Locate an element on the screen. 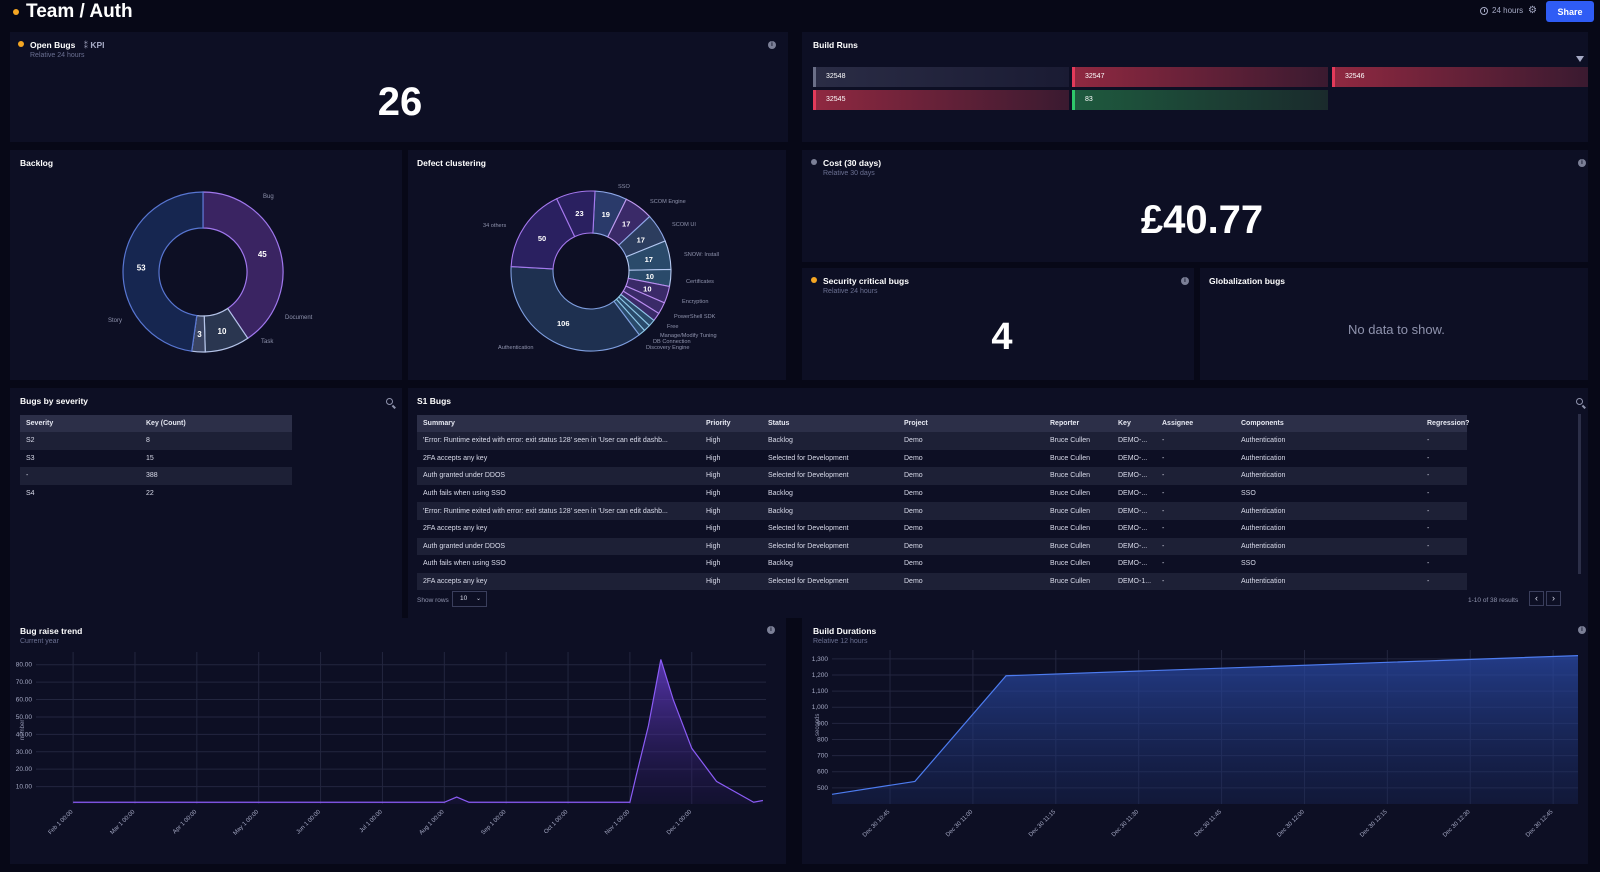  column-header: Components is located at coordinates (1328, 423).